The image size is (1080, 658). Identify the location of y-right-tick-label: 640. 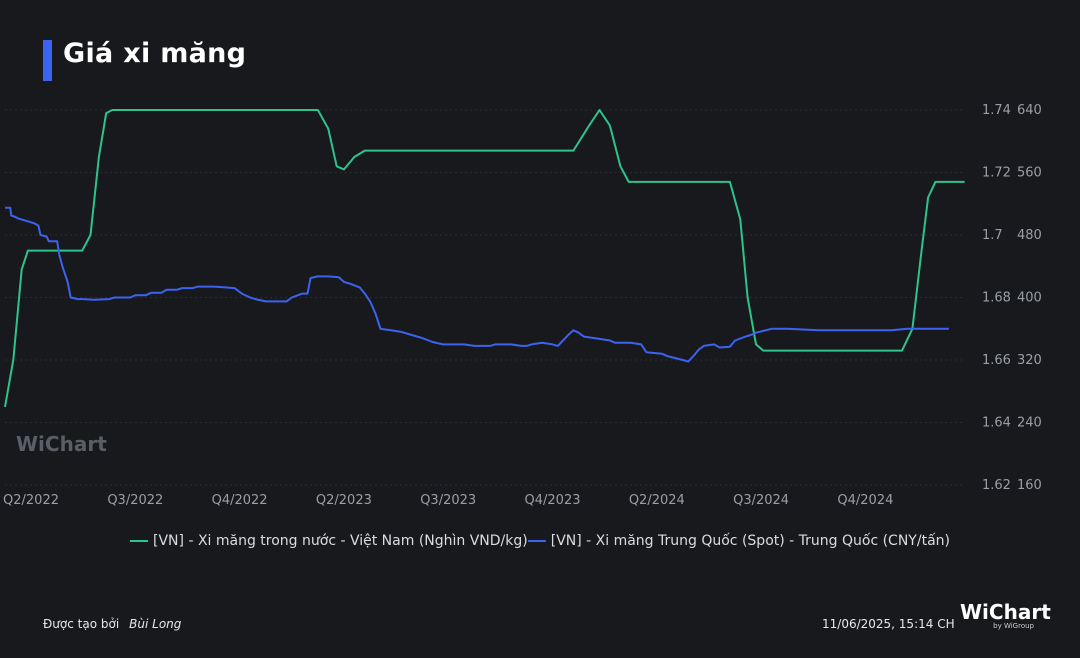
(1029, 110).